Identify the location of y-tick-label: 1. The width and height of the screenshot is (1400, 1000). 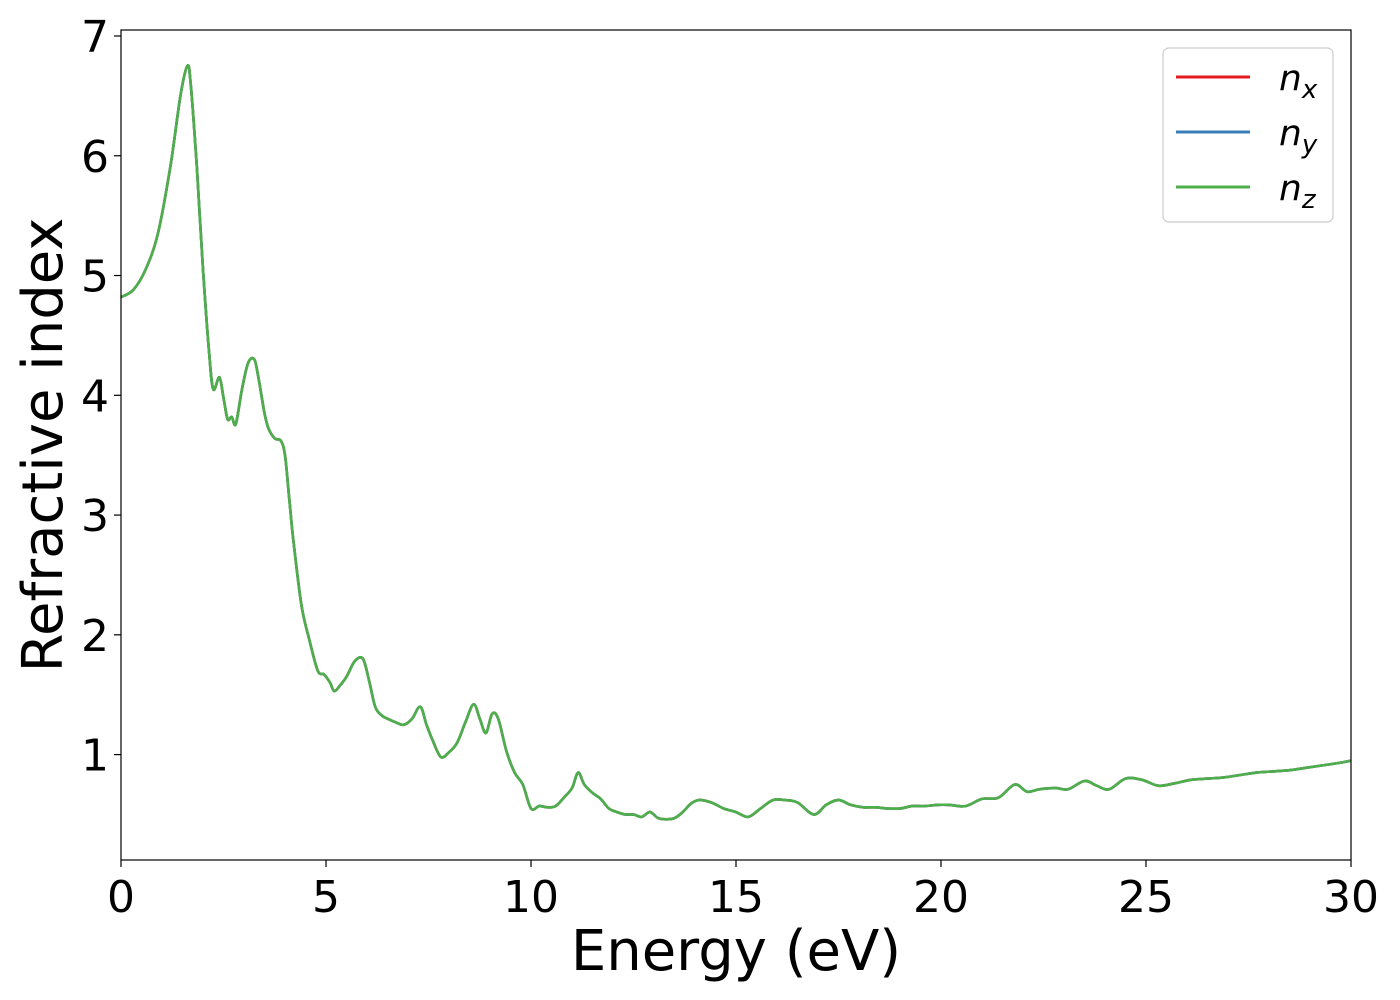
(95, 756).